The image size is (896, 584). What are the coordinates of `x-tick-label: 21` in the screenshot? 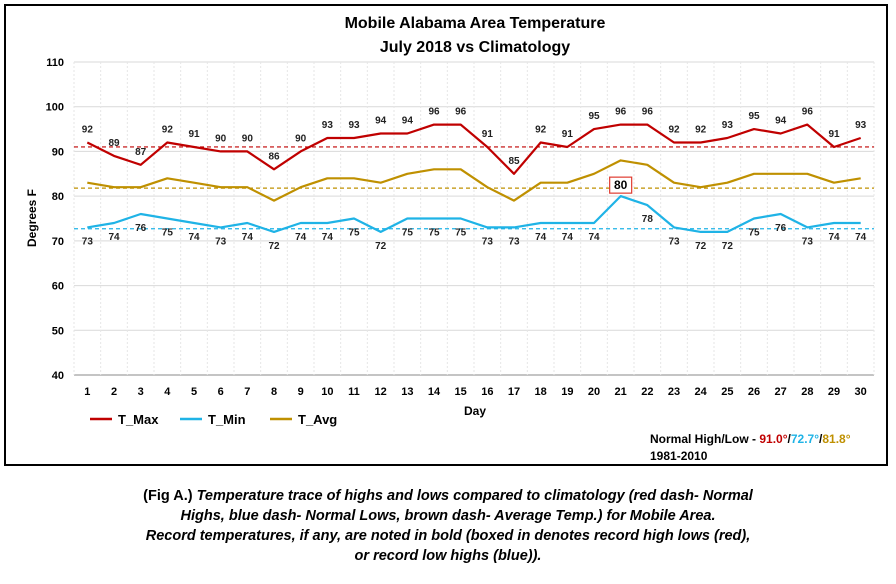 It's located at (621, 392).